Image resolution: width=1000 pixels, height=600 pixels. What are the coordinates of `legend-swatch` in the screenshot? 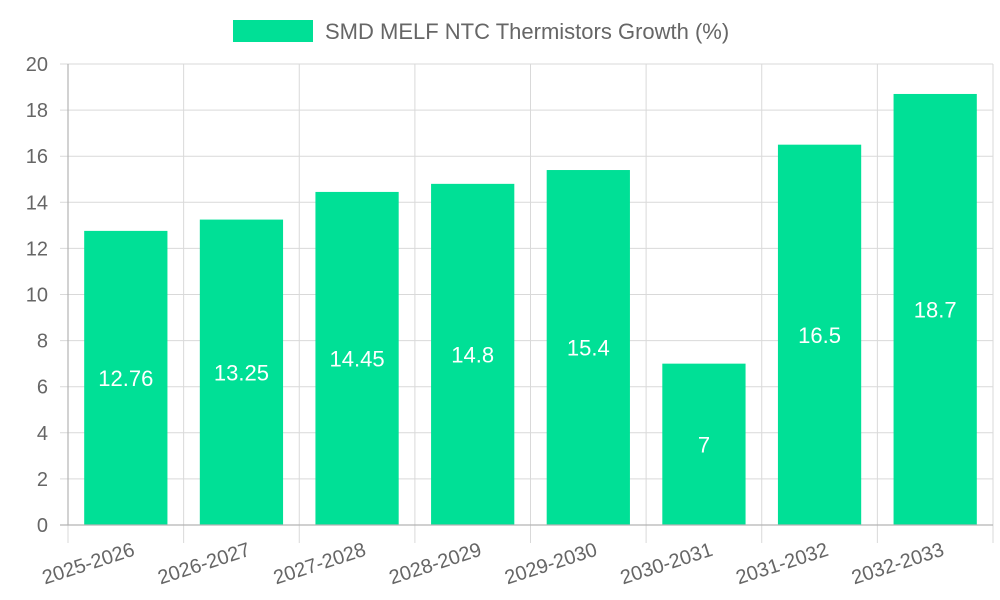 It's located at (273, 31).